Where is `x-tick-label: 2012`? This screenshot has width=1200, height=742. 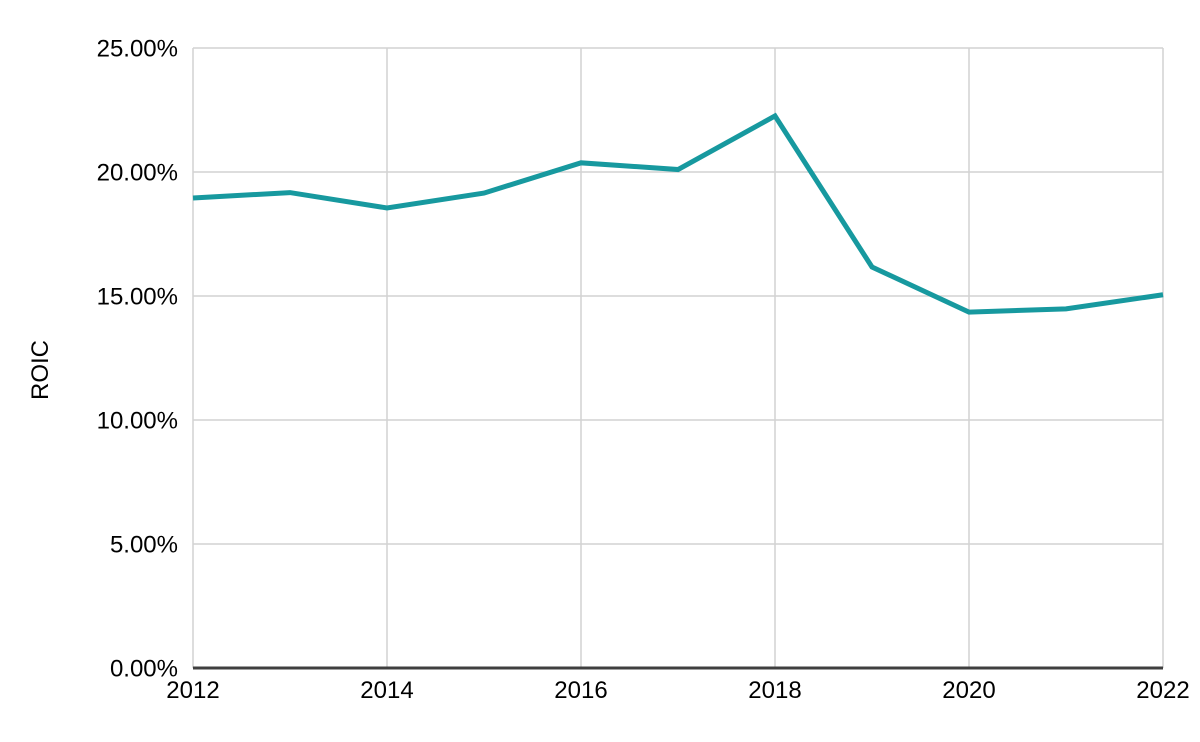
x-tick-label: 2012 is located at coordinates (192, 690).